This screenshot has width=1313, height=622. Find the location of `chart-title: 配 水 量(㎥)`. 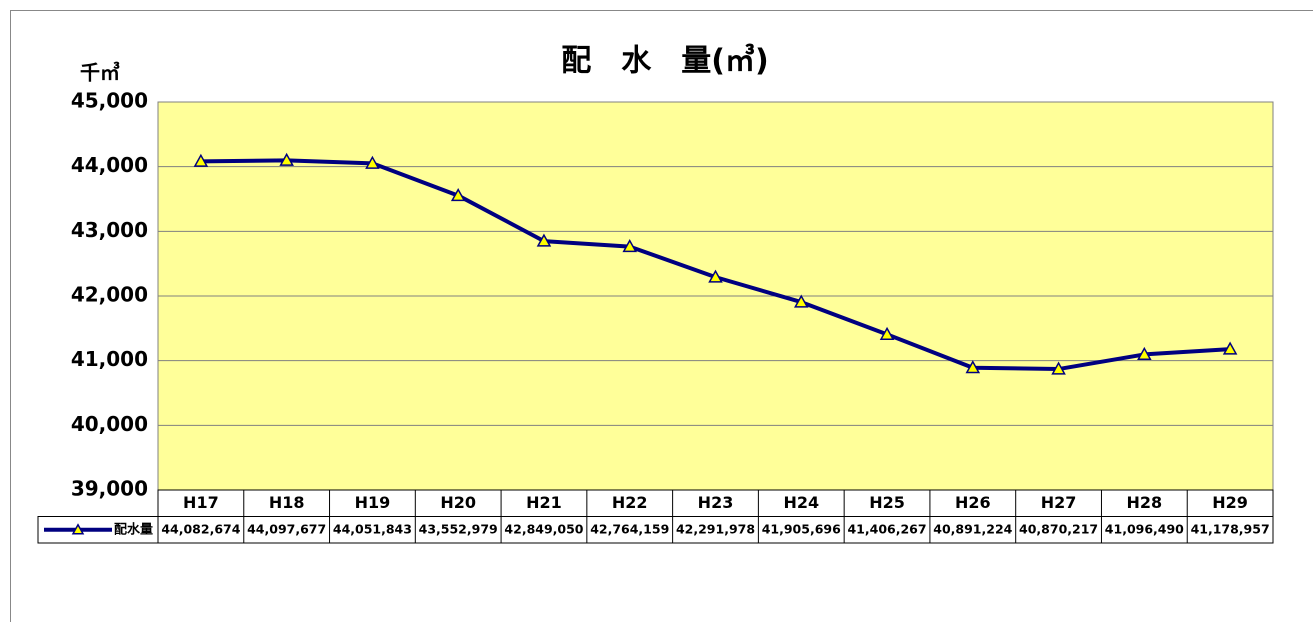

chart-title: 配 水 量(㎥) is located at coordinates (664, 61).